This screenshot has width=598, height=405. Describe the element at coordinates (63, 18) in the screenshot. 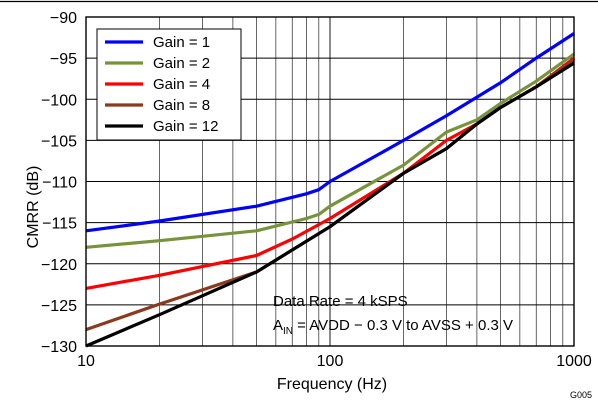

I see `y-tick-label: −90` at that location.